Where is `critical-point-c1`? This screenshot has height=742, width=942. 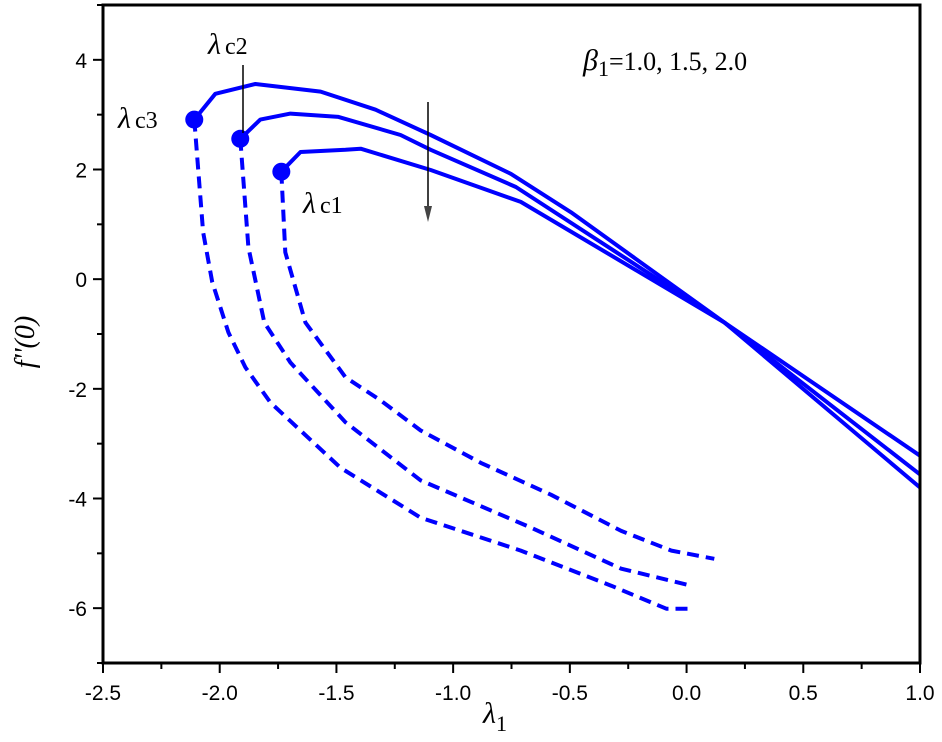 critical-point-c1 is located at coordinates (281, 171).